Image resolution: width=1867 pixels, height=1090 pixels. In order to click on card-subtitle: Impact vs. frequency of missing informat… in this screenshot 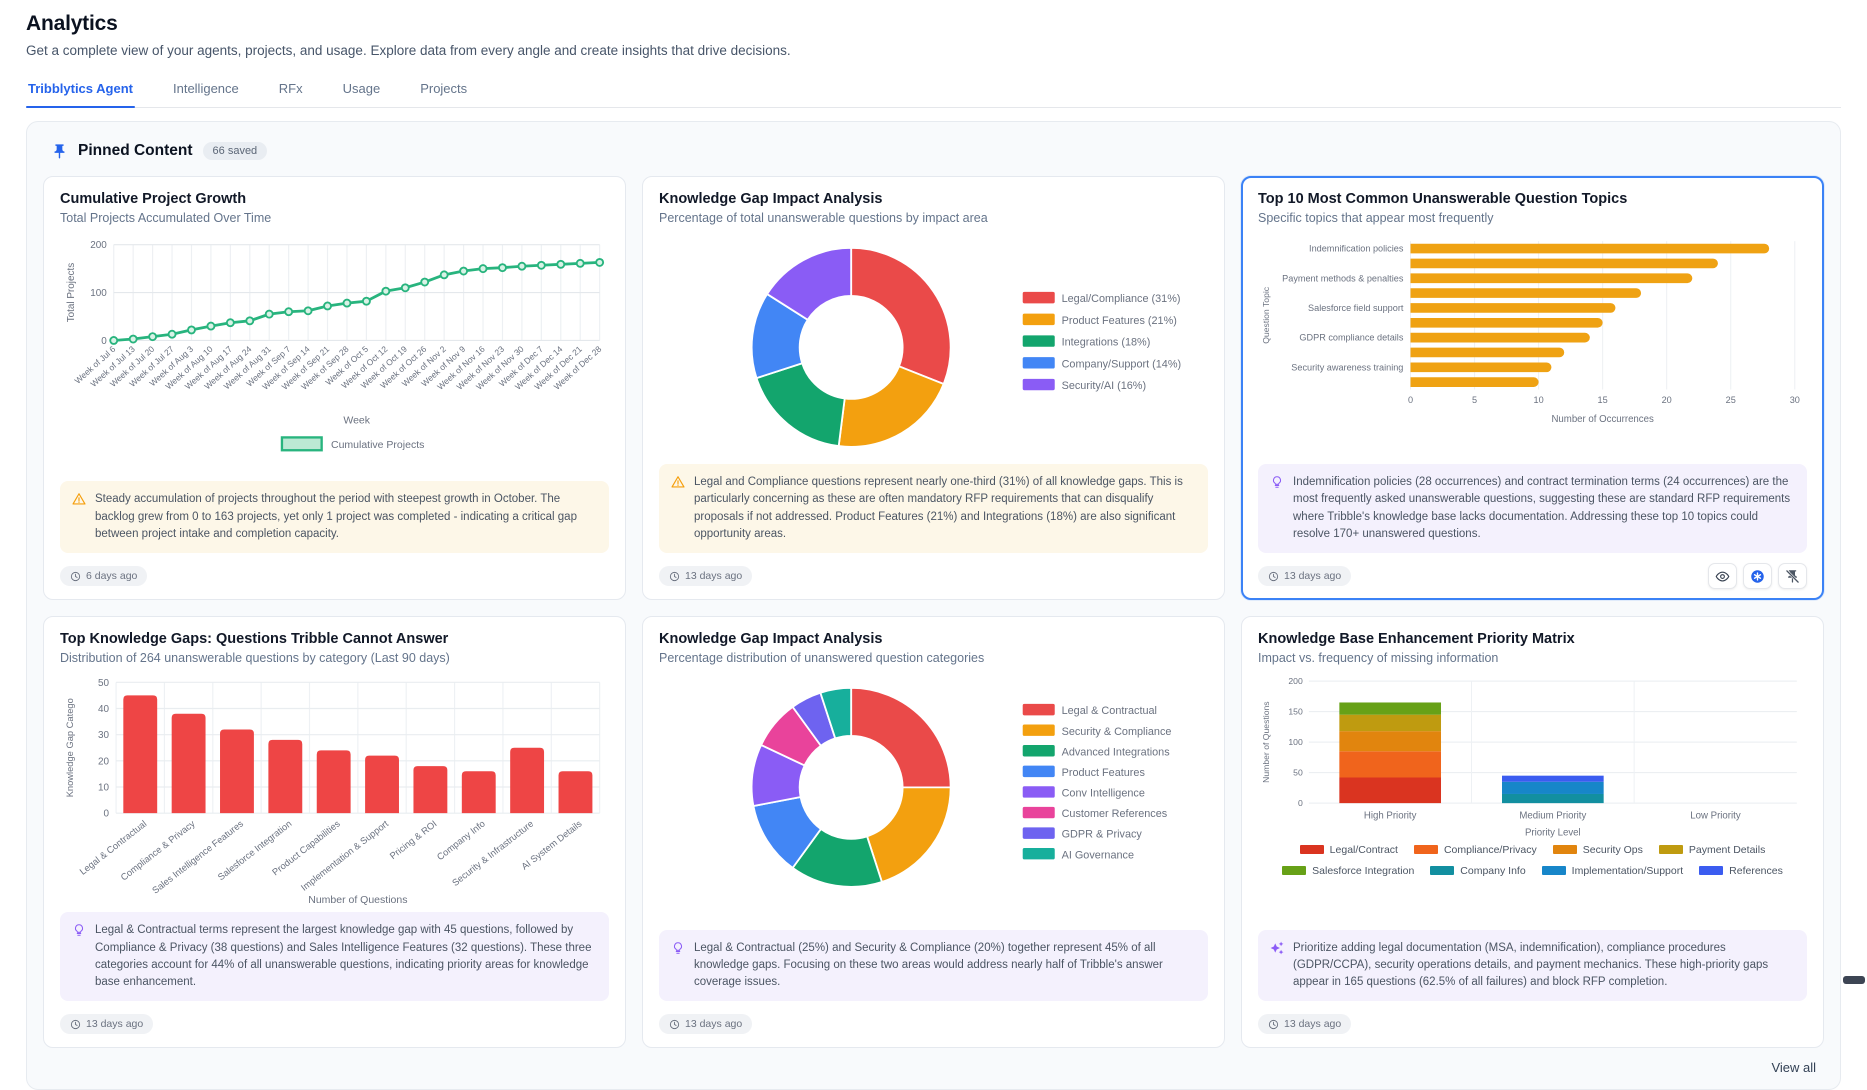, I will do `click(1378, 658)`.